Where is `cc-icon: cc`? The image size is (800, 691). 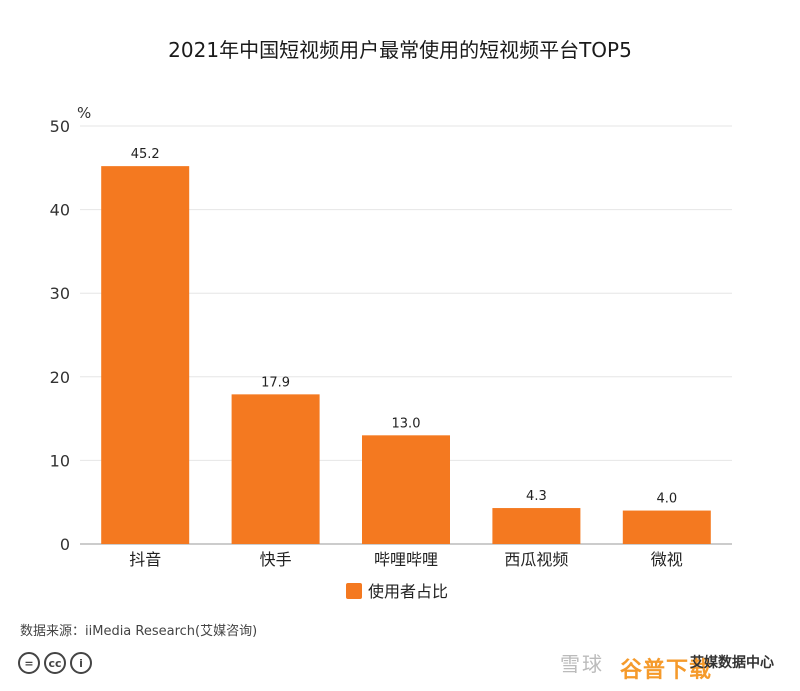
cc-icon: cc is located at coordinates (55, 663).